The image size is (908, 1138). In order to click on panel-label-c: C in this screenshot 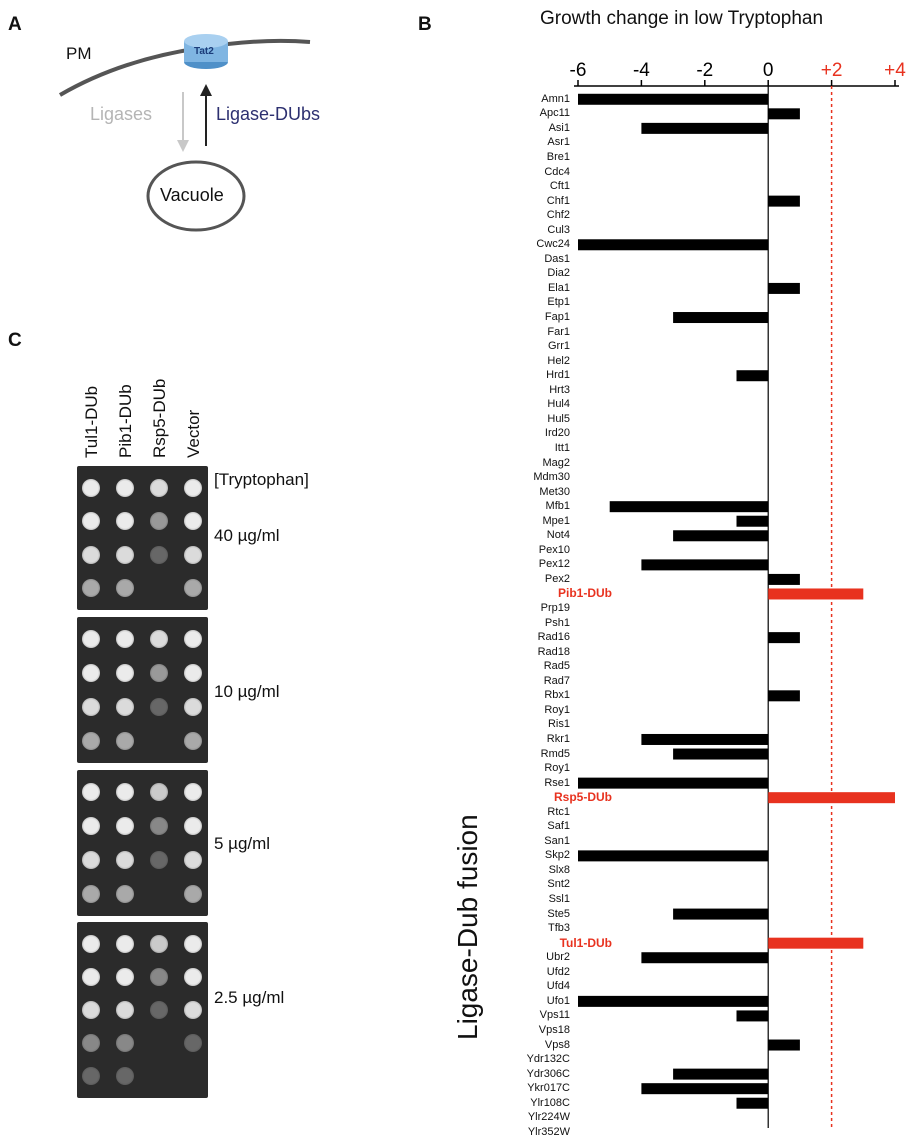, I will do `click(15, 340)`.